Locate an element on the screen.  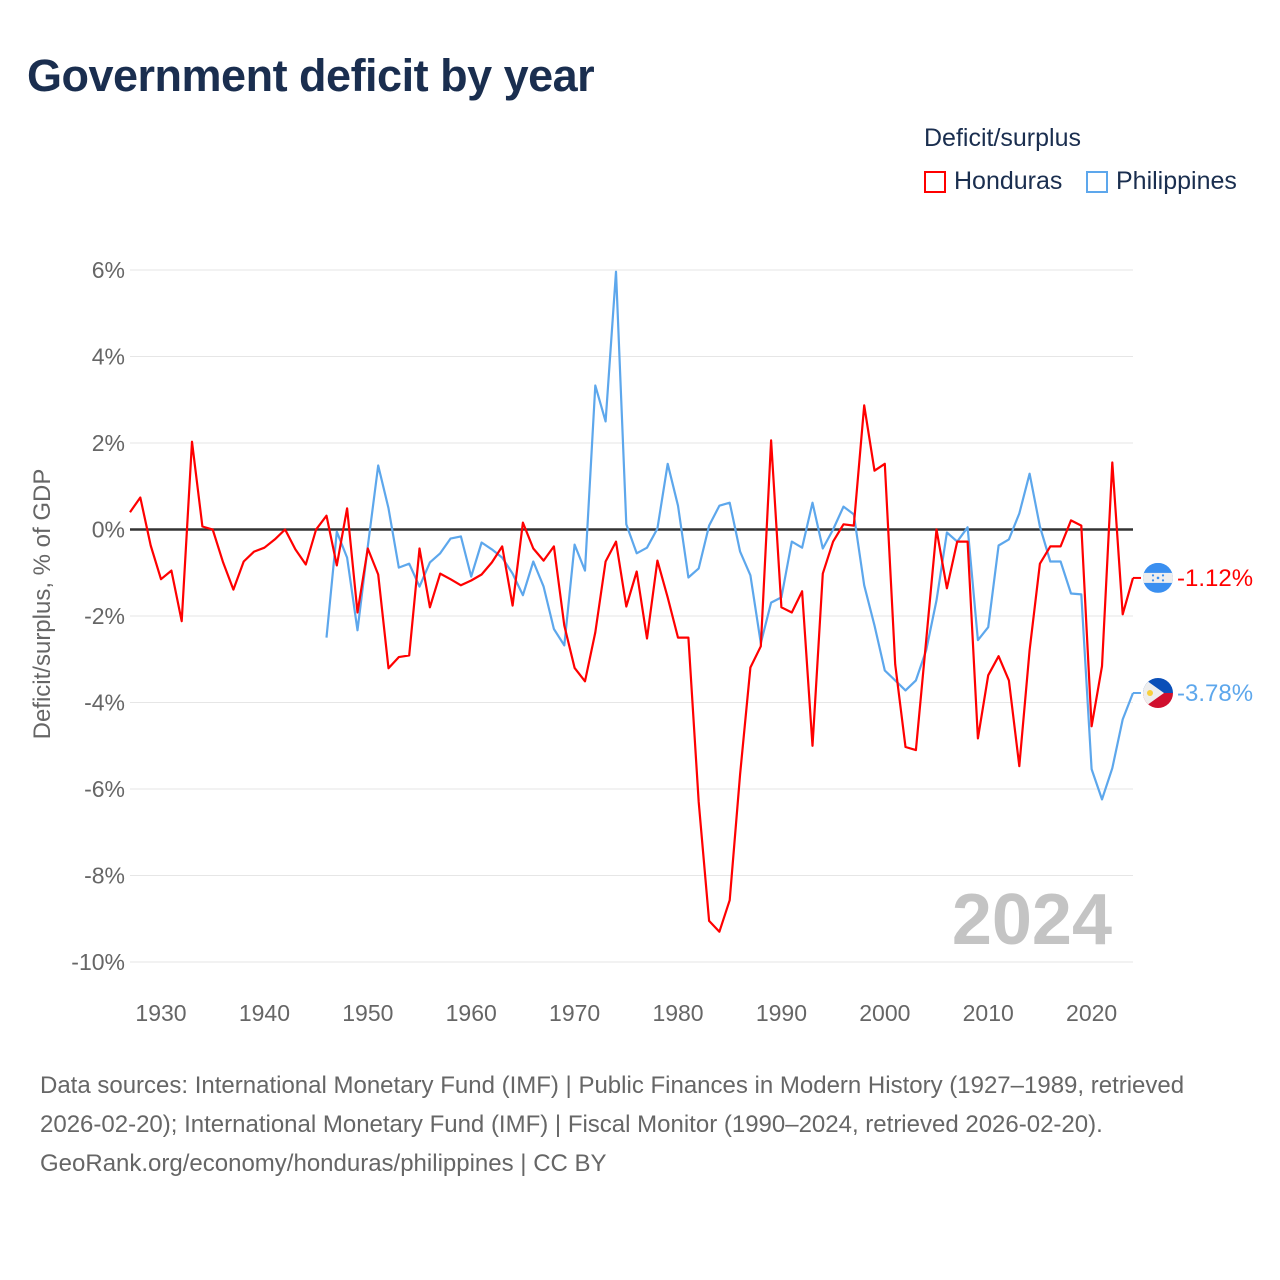
x-tick-label: 1940 is located at coordinates (264, 1013).